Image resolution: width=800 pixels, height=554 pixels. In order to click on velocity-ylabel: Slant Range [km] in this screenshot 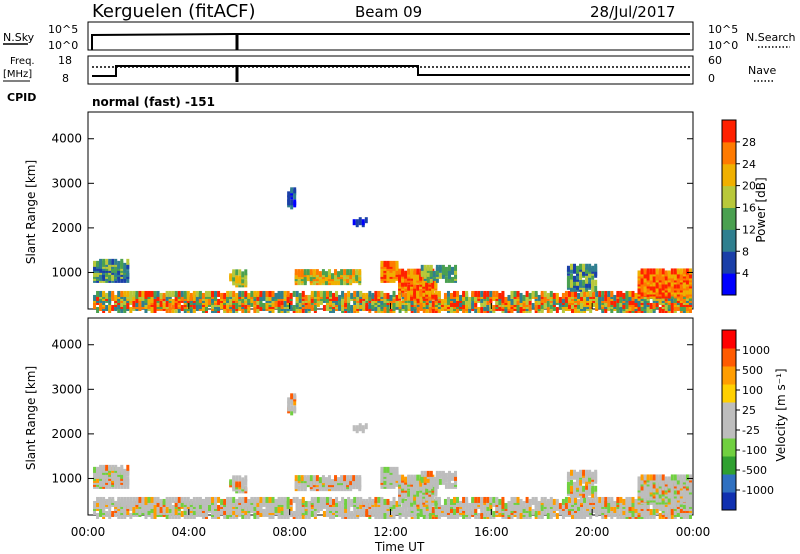, I will do `click(31, 418)`.